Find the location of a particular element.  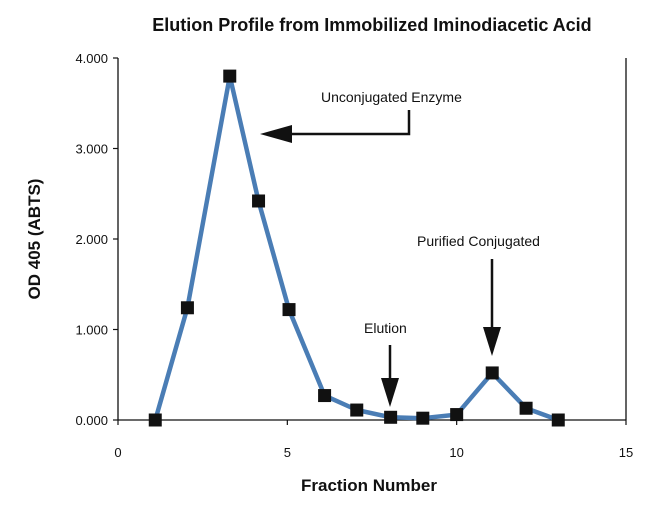

x-tick-label: 0 is located at coordinates (117, 452).